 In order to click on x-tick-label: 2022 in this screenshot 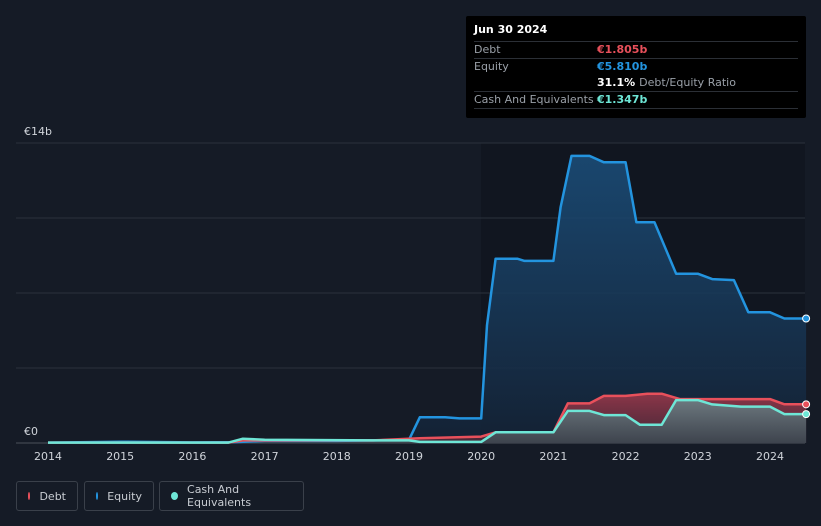, I will do `click(626, 456)`.